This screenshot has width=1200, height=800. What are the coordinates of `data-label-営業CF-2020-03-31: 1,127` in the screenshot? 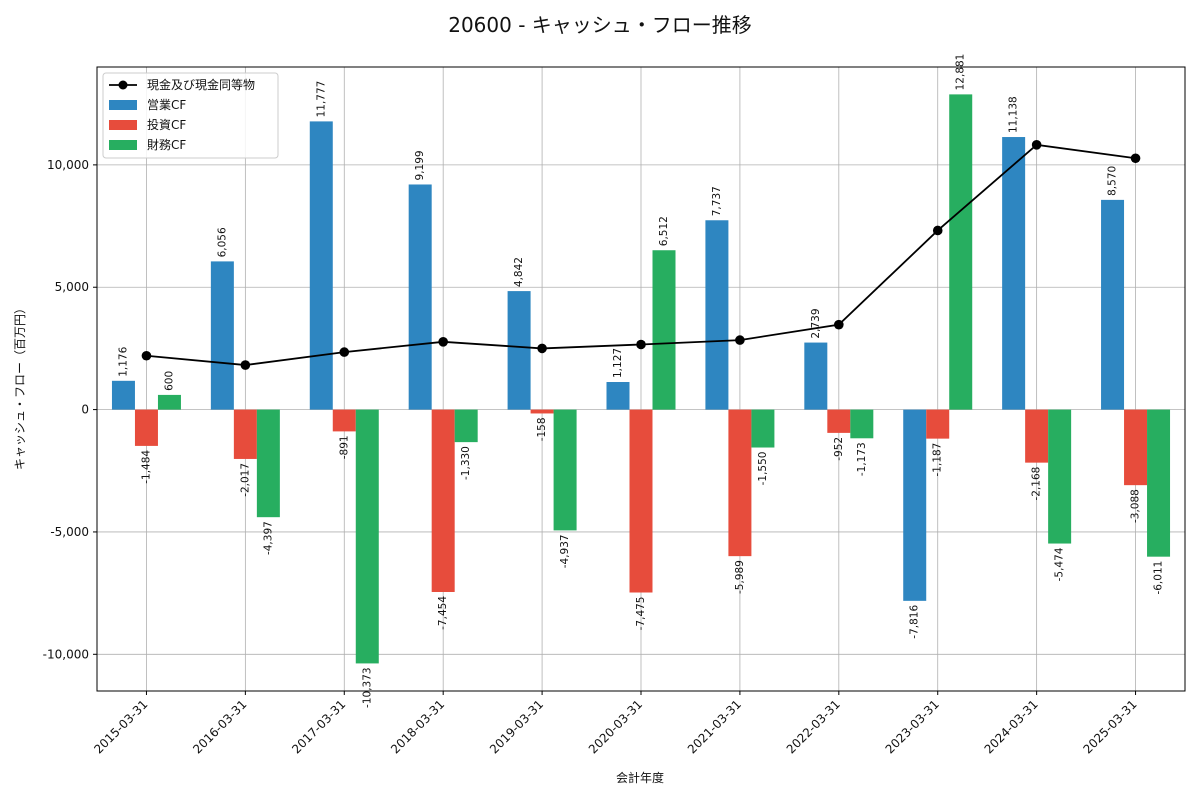 It's located at (618, 363).